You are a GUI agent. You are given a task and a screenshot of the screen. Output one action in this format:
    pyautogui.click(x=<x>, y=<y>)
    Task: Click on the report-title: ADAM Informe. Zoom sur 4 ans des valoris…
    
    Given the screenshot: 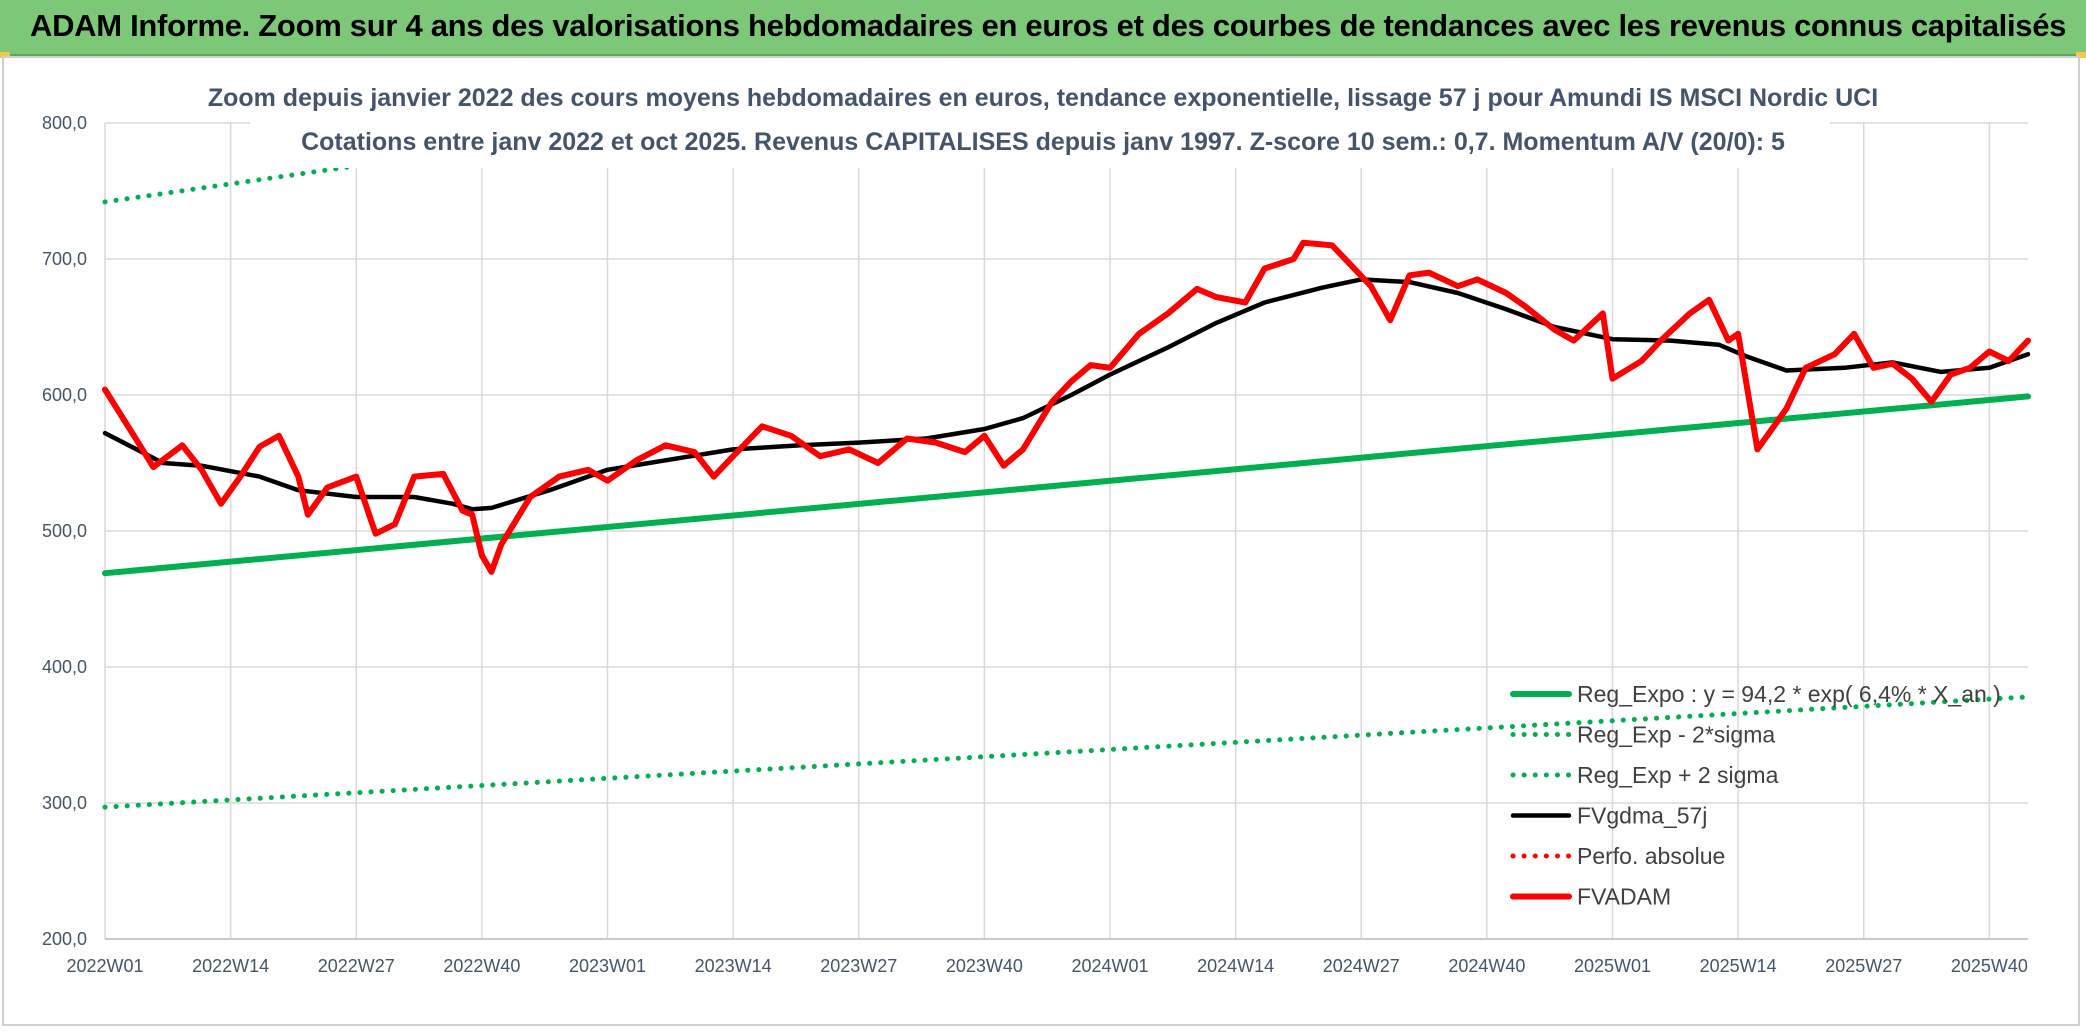 What is the action you would take?
    pyautogui.click(x=1048, y=25)
    